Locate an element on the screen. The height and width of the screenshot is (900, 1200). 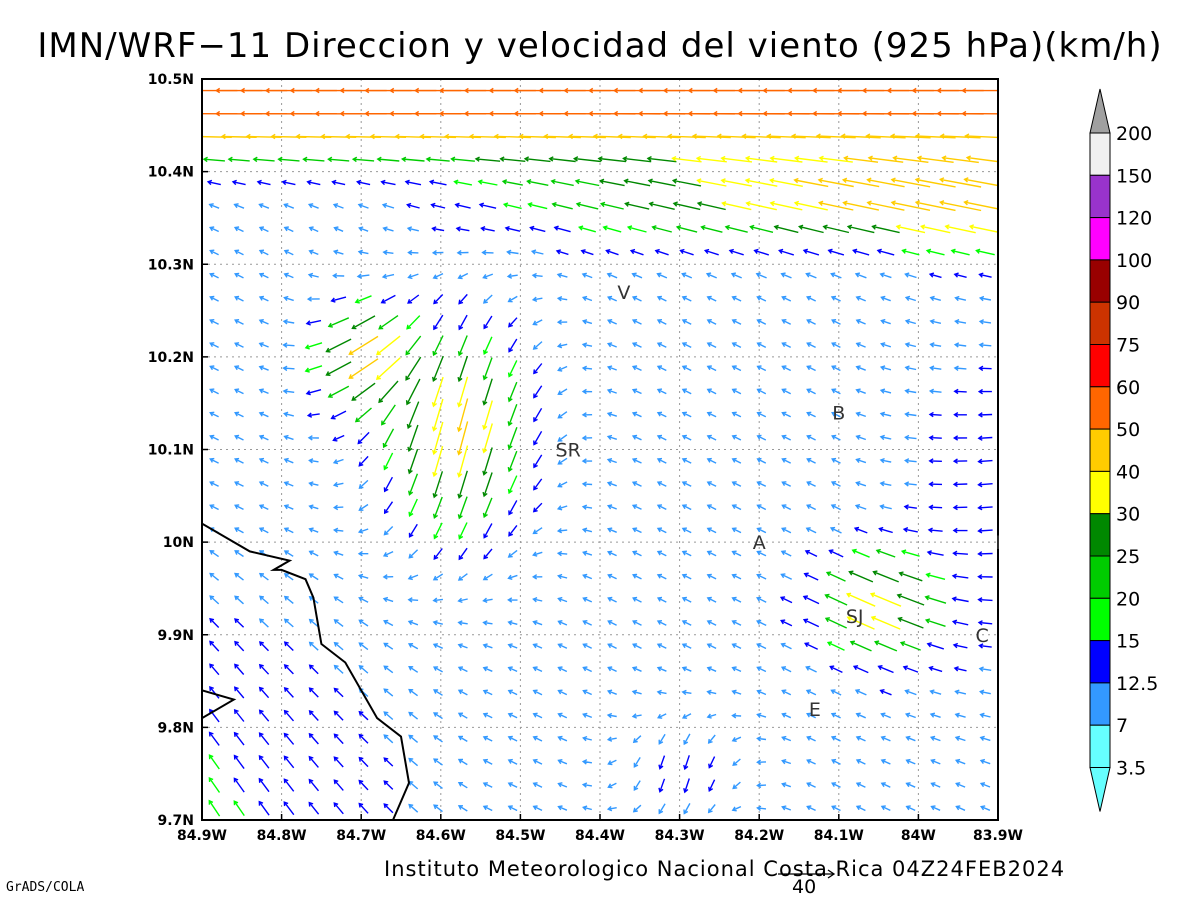
reference-arrow is located at coordinates (807, 874).